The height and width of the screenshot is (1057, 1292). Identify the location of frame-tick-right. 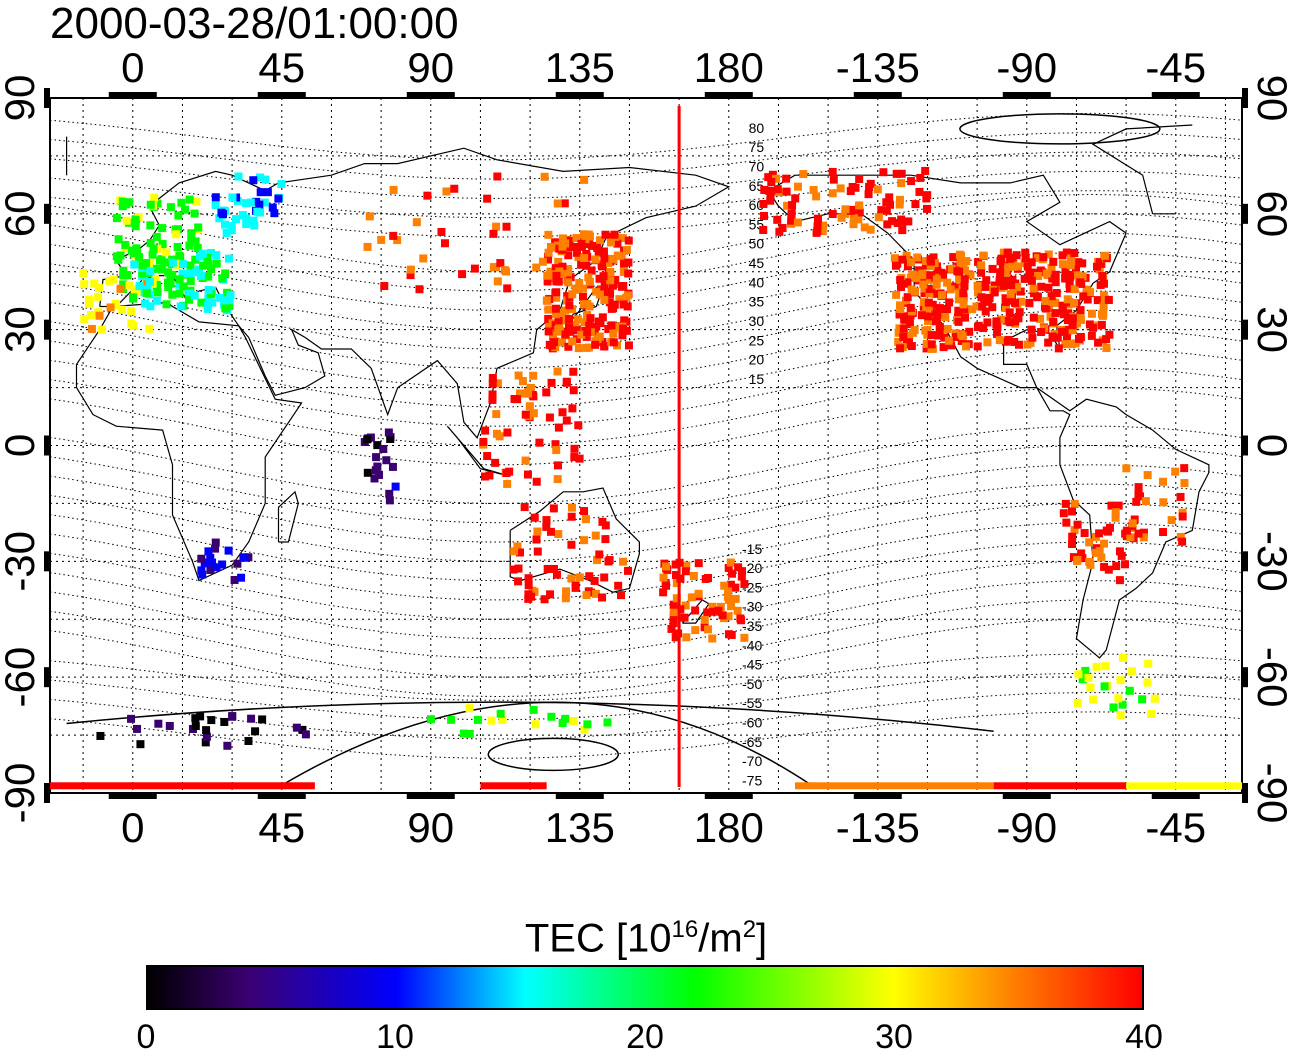
(1245, 213).